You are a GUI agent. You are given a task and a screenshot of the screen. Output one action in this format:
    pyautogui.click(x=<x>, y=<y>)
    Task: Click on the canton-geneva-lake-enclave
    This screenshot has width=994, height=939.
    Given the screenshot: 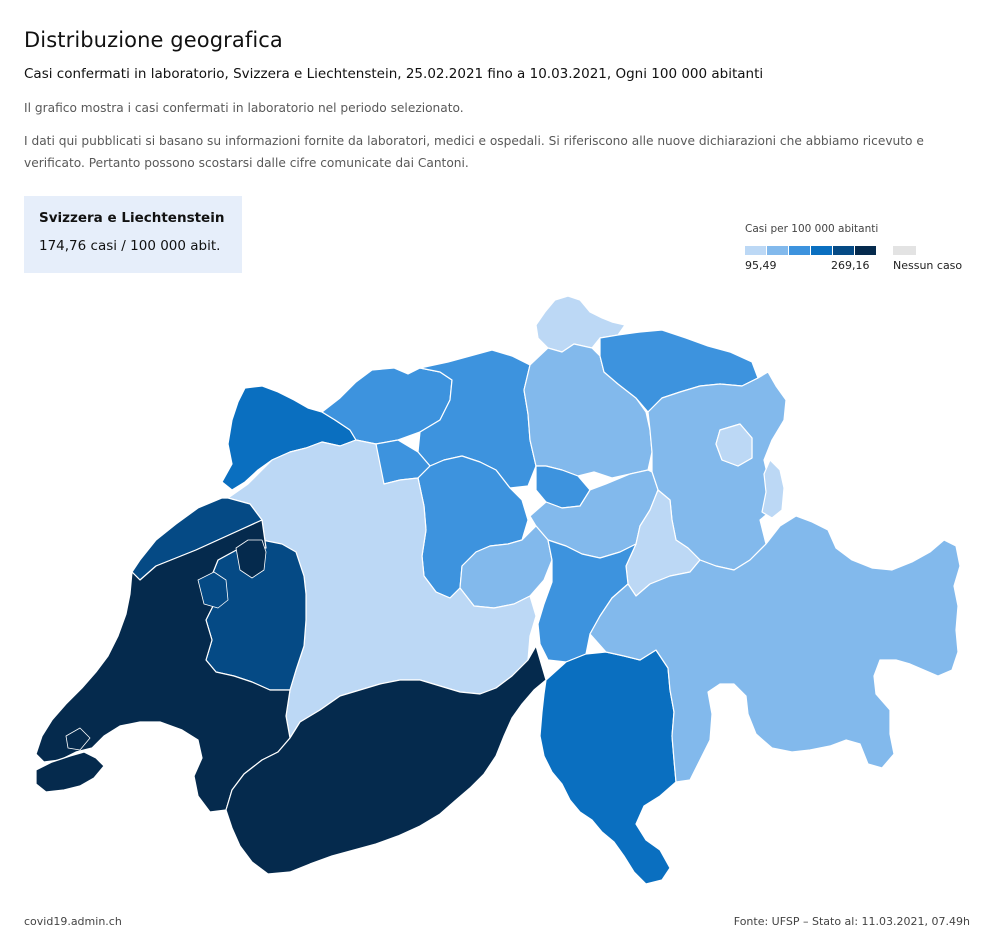 What is the action you would take?
    pyautogui.click(x=78, y=739)
    